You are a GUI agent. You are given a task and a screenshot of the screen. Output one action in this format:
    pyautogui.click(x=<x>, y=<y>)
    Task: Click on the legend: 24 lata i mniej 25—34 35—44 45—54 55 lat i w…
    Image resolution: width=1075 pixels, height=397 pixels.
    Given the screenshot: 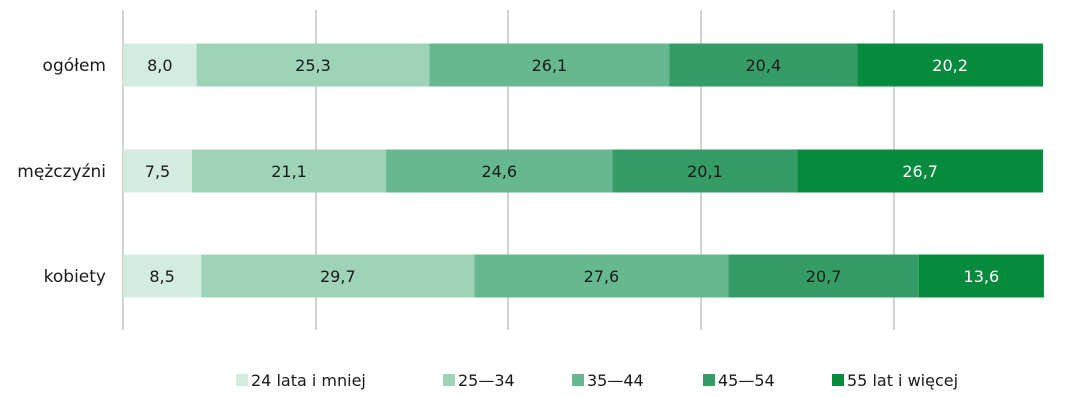 What is the action you would take?
    pyautogui.click(x=597, y=380)
    